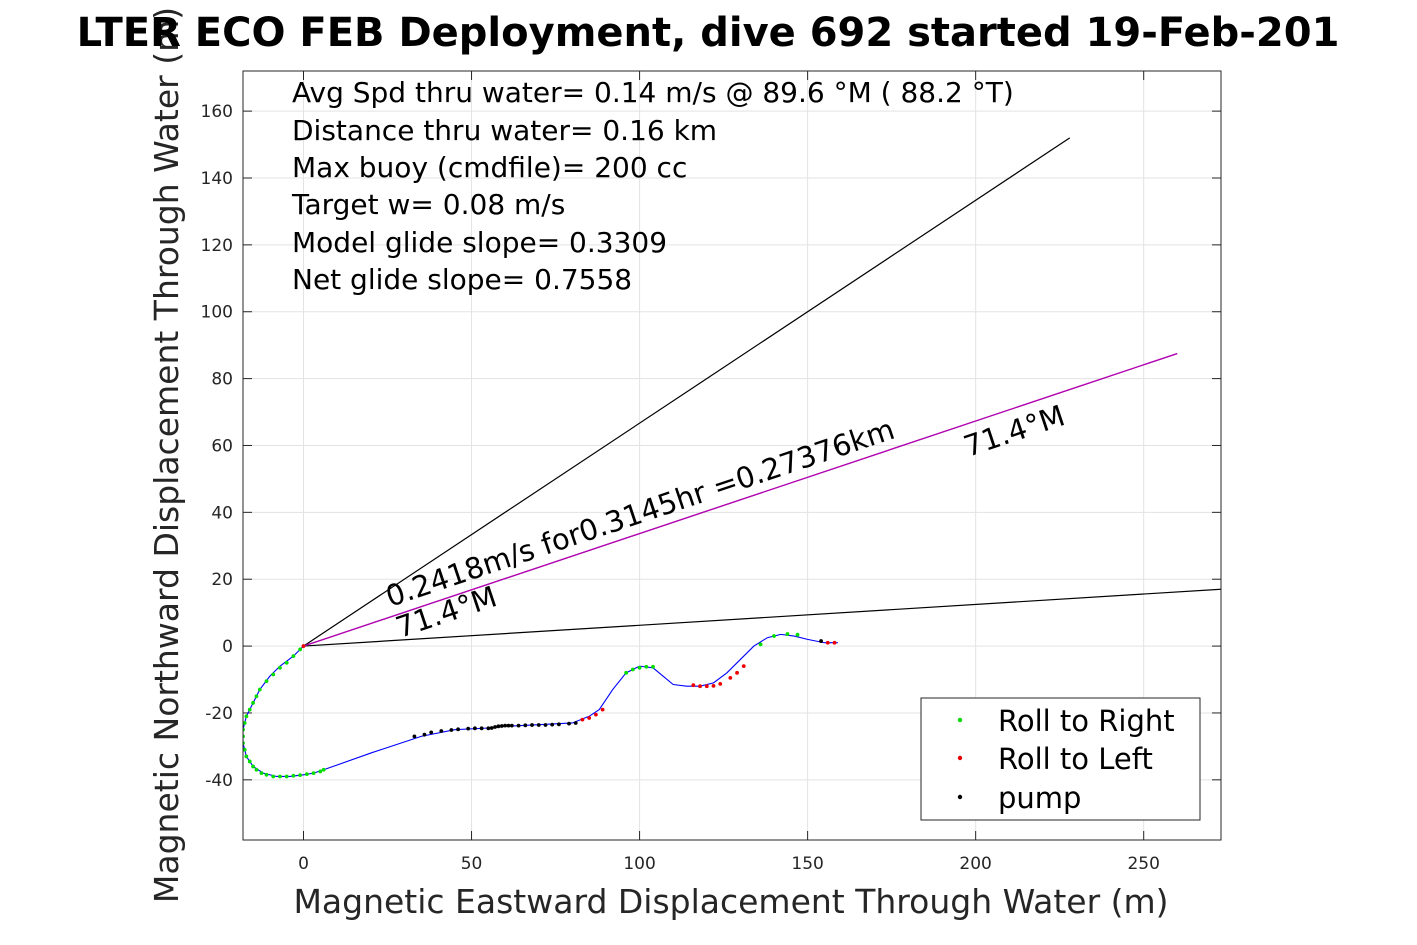  What do you see at coordinates (960, 720) in the screenshot?
I see `legend-marker-roll-right` at bounding box center [960, 720].